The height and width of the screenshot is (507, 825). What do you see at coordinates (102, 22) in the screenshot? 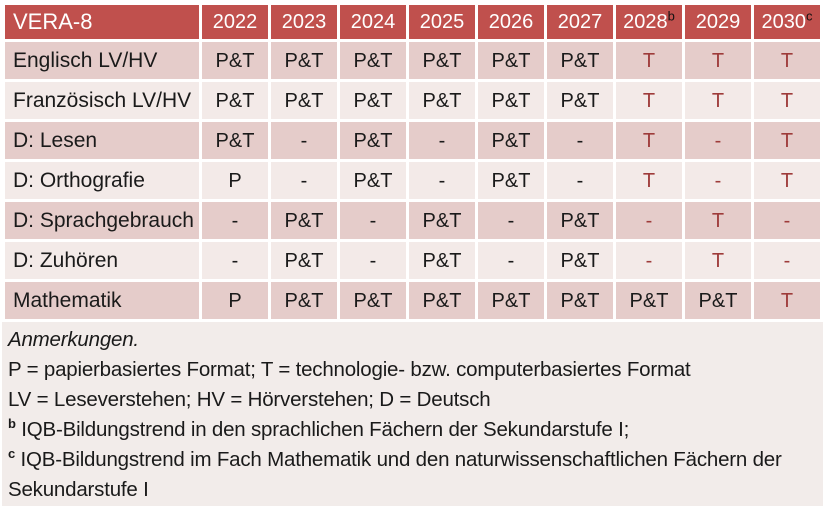
I see `table-corner-header: VERA-8` at bounding box center [102, 22].